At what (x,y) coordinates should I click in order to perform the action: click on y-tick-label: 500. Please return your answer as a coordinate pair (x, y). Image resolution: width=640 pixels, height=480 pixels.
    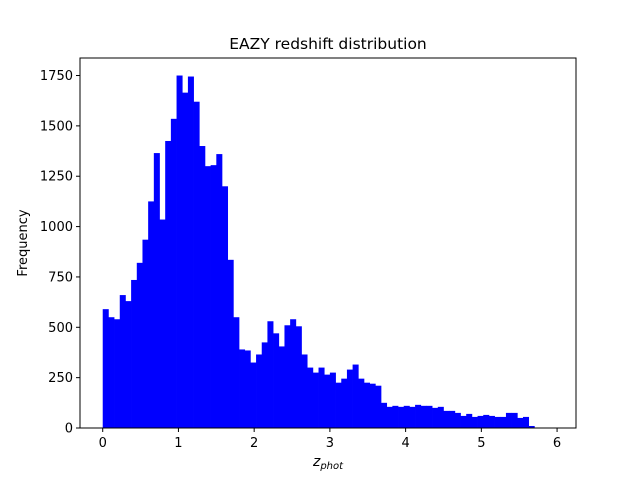
    Looking at the image, I should click on (60, 328).